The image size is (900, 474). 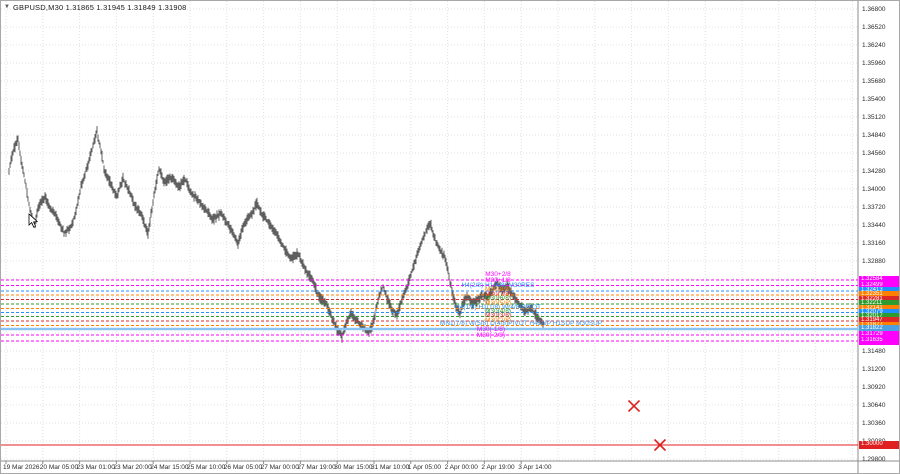 What do you see at coordinates (874, 9) in the screenshot?
I see `price-axis-label: 1.36800` at bounding box center [874, 9].